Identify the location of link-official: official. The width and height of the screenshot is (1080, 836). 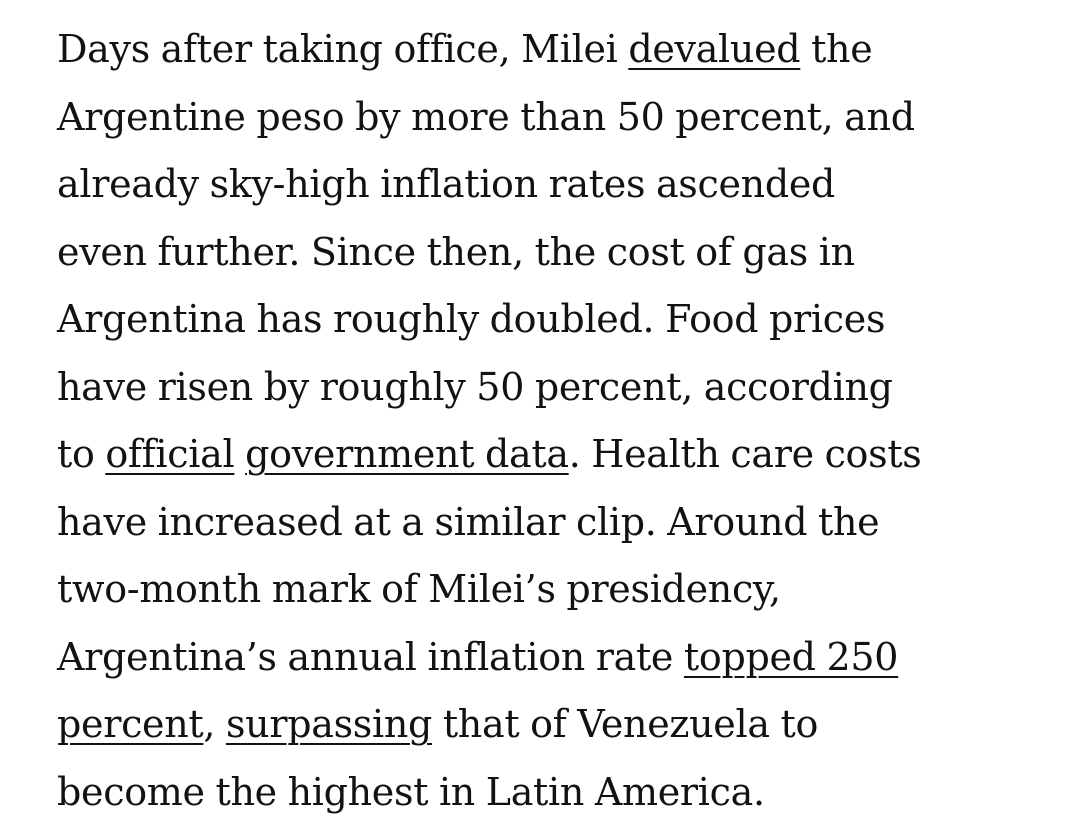
(170, 454).